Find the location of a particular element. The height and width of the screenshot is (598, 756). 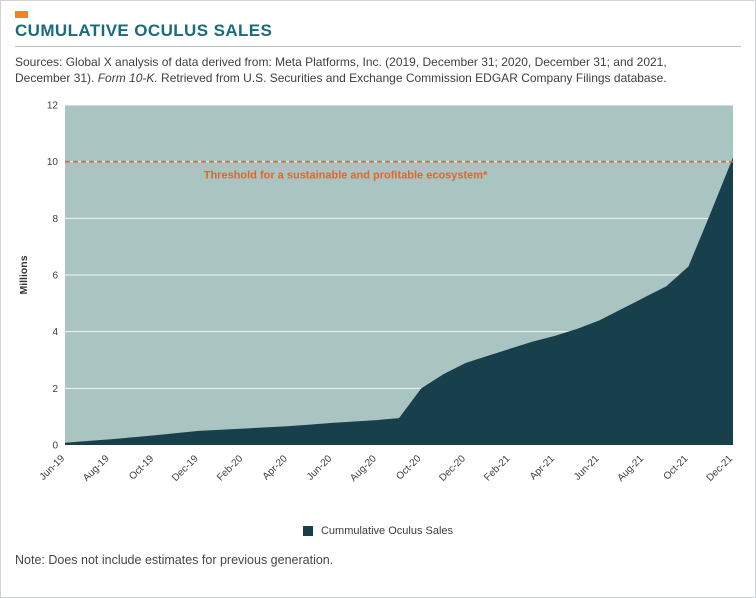

x-tick-label: Aug-21 is located at coordinates (630, 468).